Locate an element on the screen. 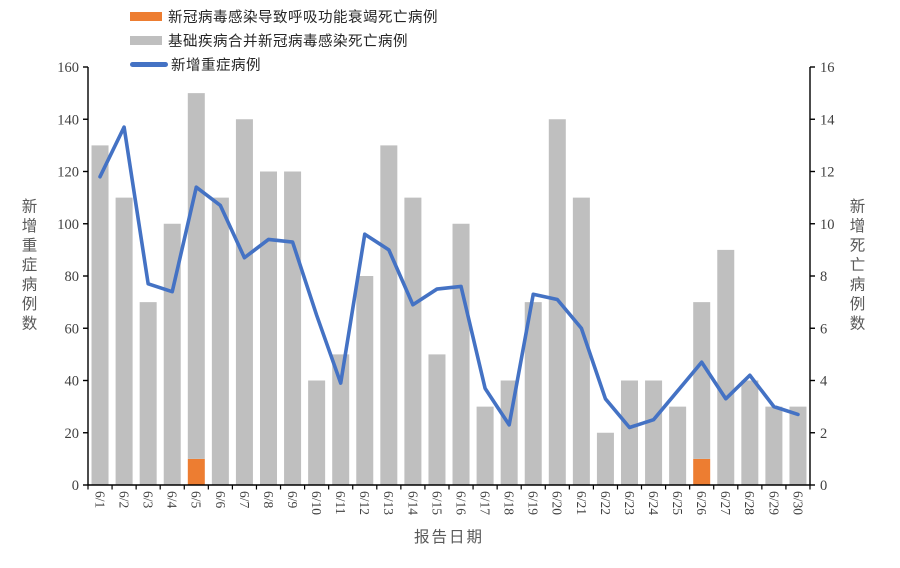 Image resolution: width=900 pixels, height=568 pixels. legend-label: 基础疾病合并新冠病毒感染死亡病例 is located at coordinates (288, 42).